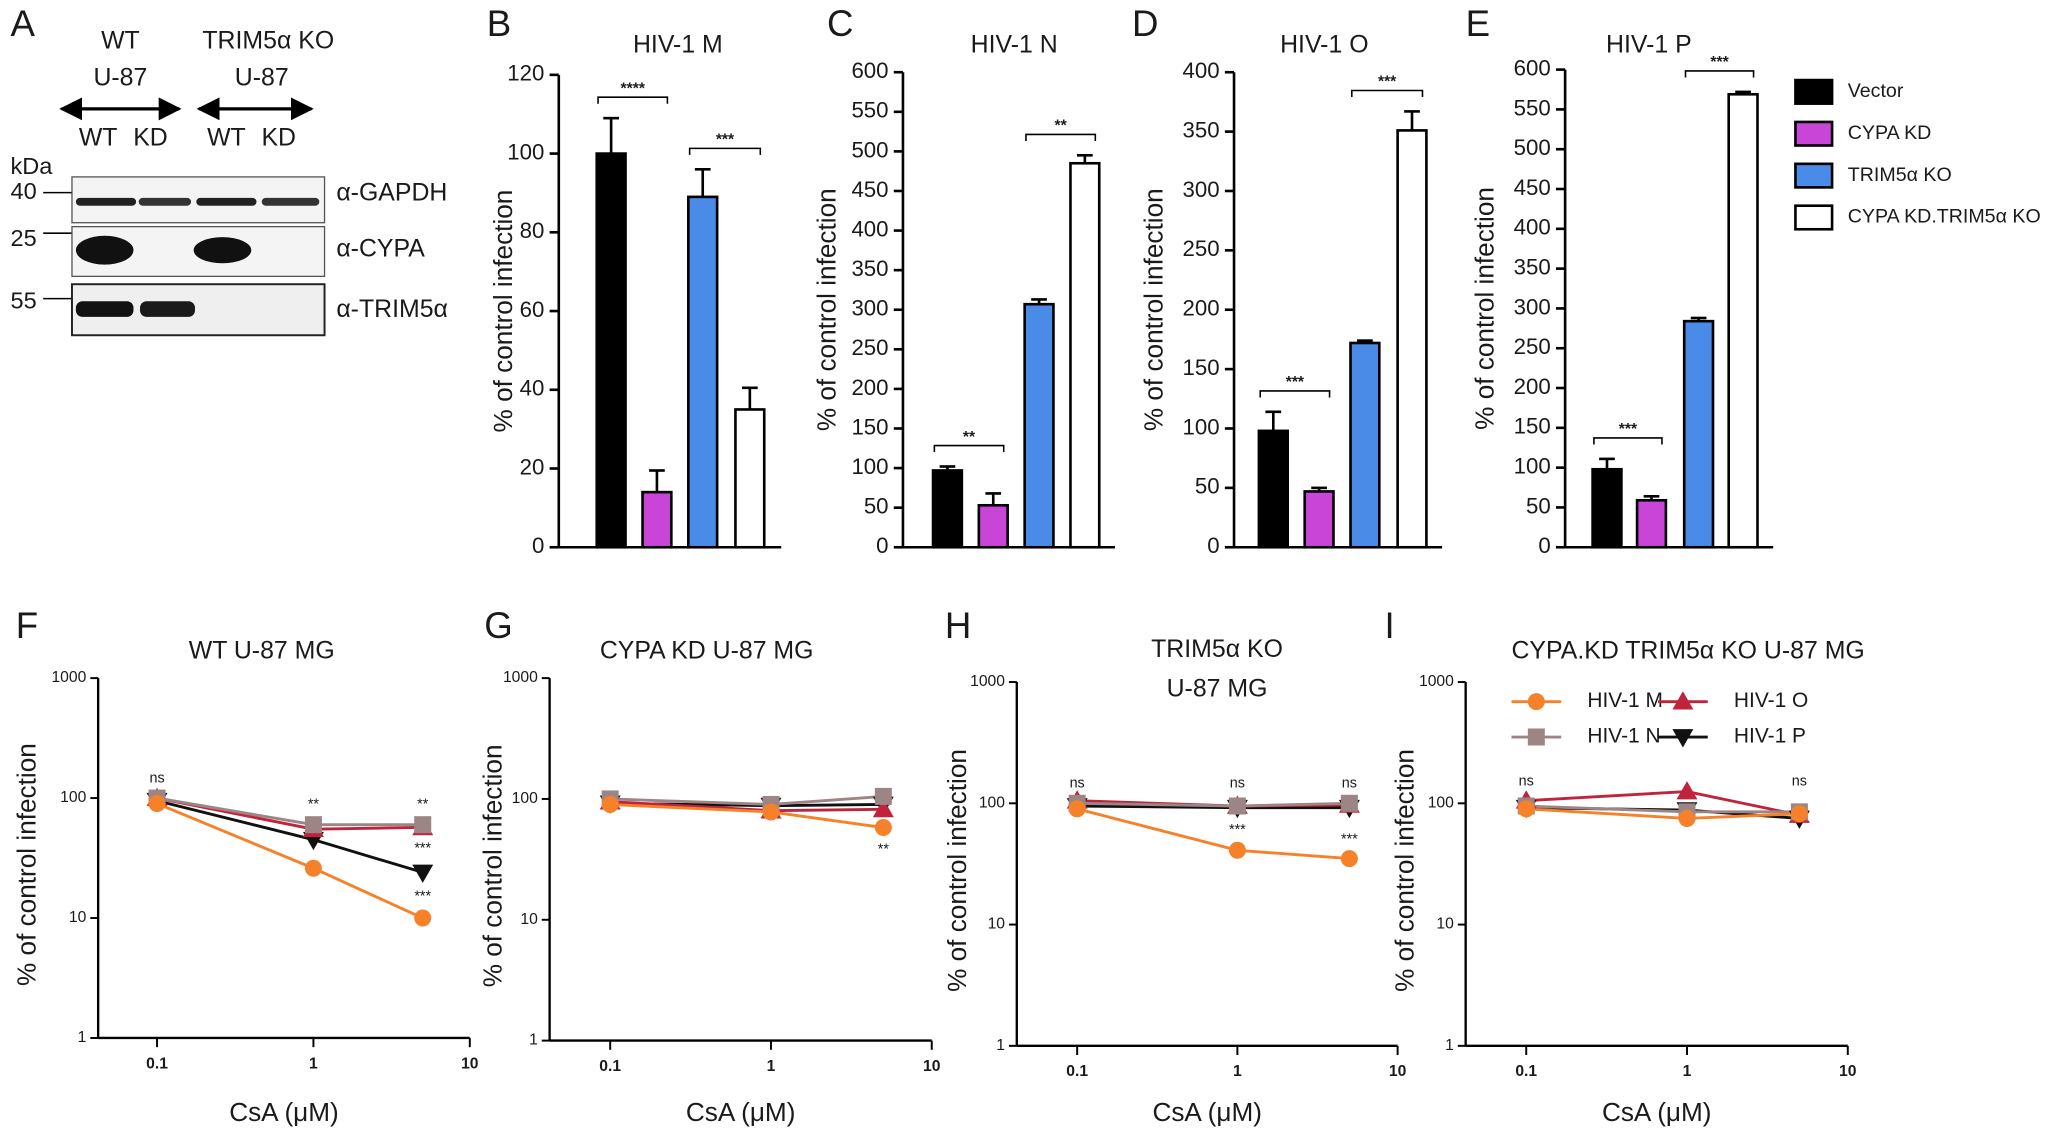 This screenshot has width=2048, height=1139. Describe the element at coordinates (268, 41) in the screenshot. I see `group-label: TRIM5α KO` at that location.